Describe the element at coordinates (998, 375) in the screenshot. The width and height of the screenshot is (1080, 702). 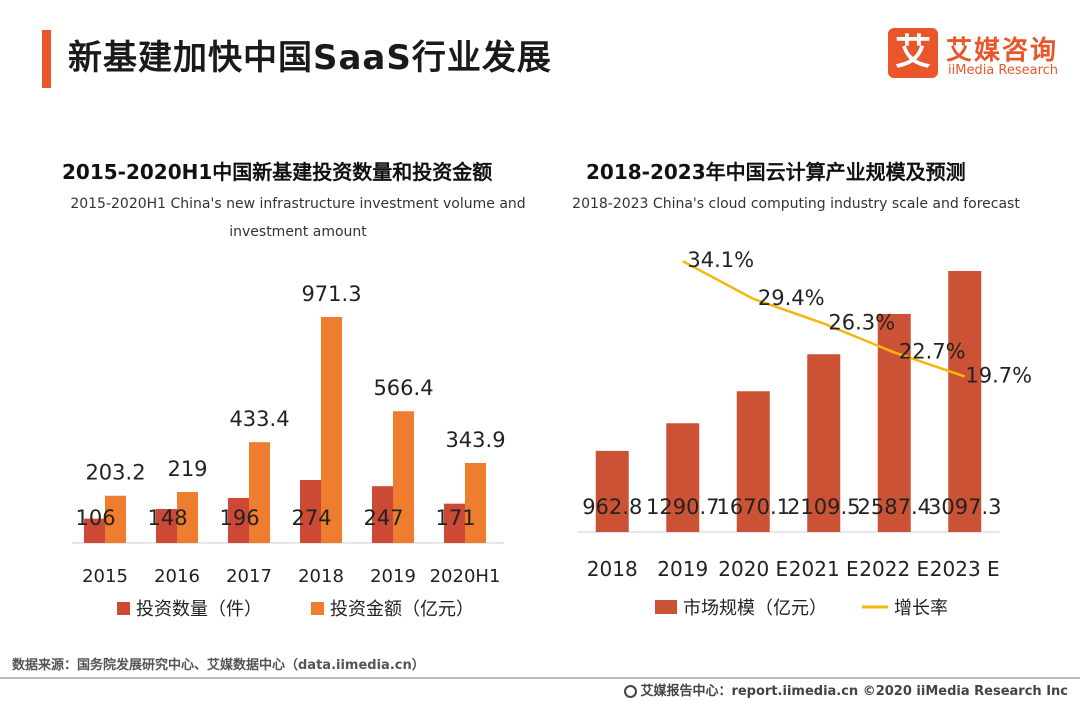
I see `growth-data-label: 19.7%` at that location.